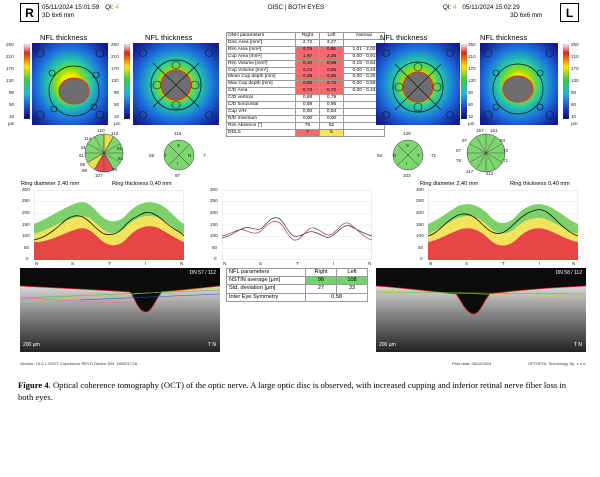 The image size is (600, 477). Describe the element at coordinates (569, 12) in the screenshot. I see `left-eye-badge: L` at that location.